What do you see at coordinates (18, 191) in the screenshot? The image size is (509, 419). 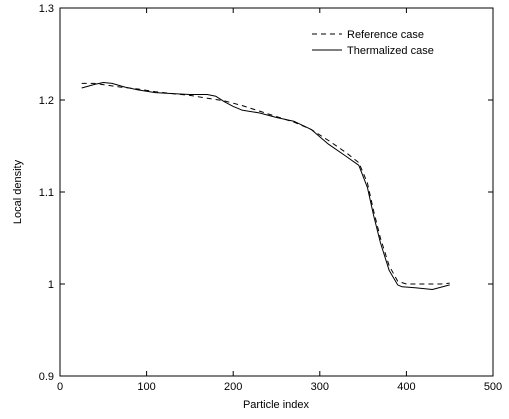 I see `y-axis-label: Local density` at bounding box center [18, 191].